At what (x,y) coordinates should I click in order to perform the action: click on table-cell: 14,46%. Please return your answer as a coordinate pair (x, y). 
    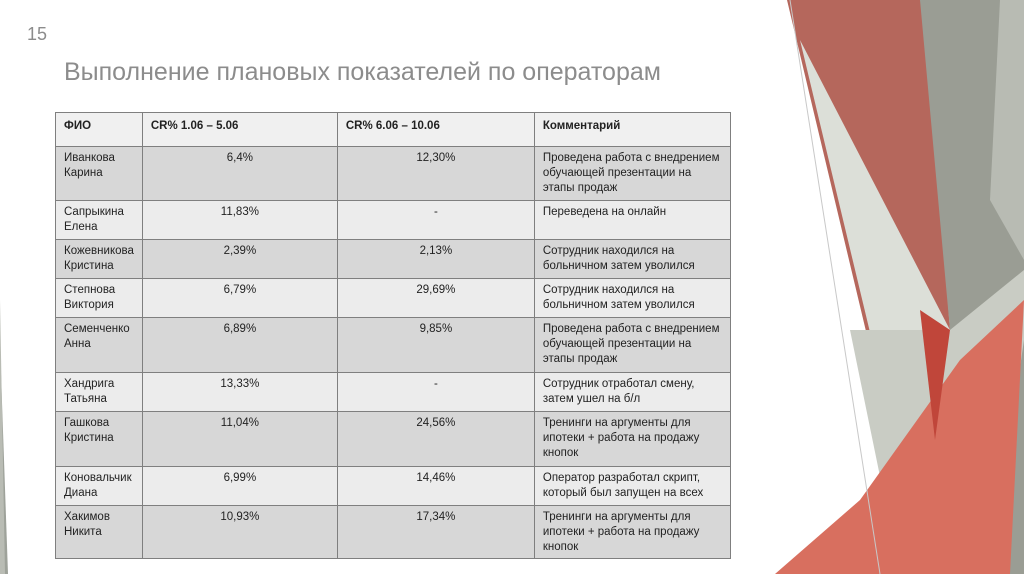
    Looking at the image, I should click on (435, 486).